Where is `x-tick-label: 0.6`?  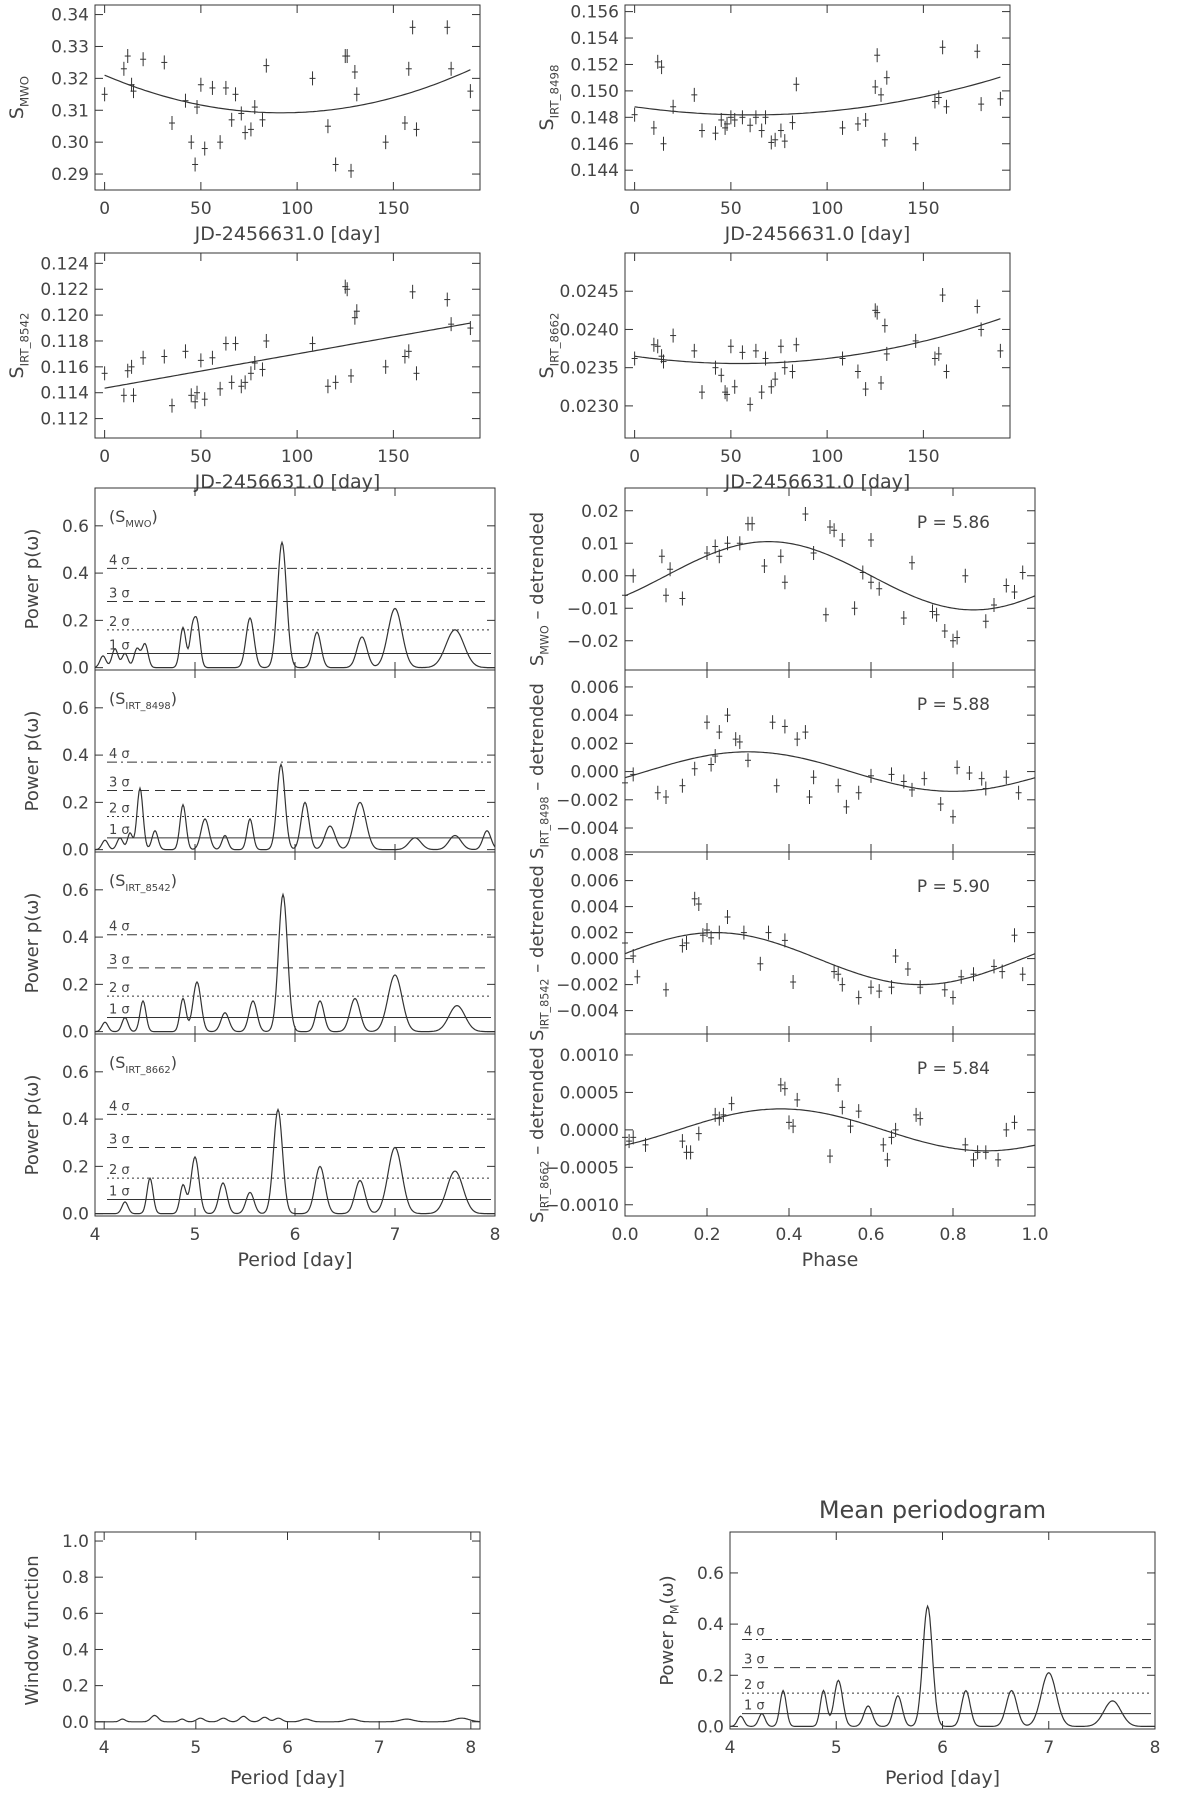 x-tick-label: 0.6 is located at coordinates (870, 1235).